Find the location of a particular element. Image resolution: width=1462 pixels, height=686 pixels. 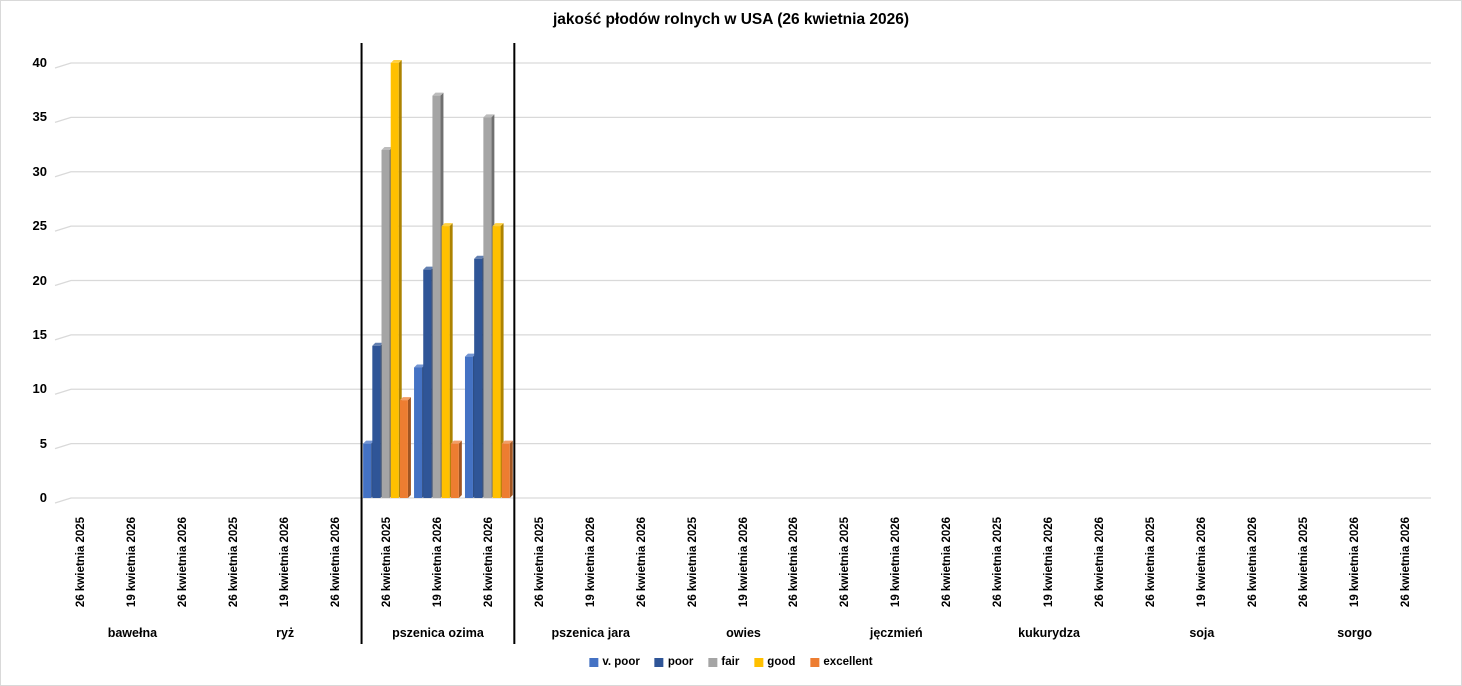

y-axis-tick-label: 0 is located at coordinates (43, 497).